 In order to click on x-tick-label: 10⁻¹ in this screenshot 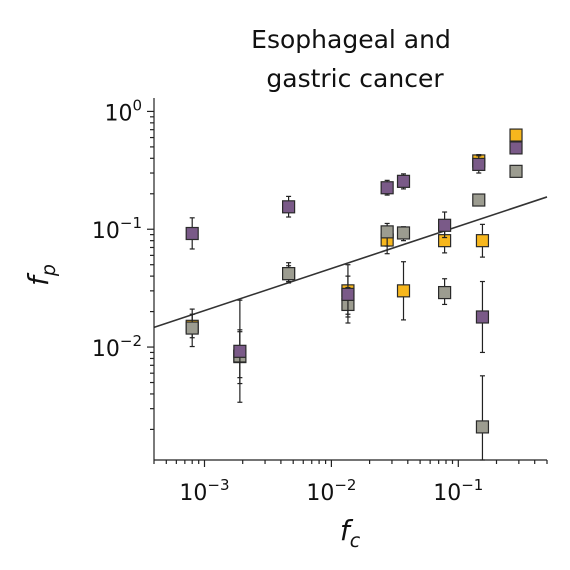, I will do `click(458, 491)`.